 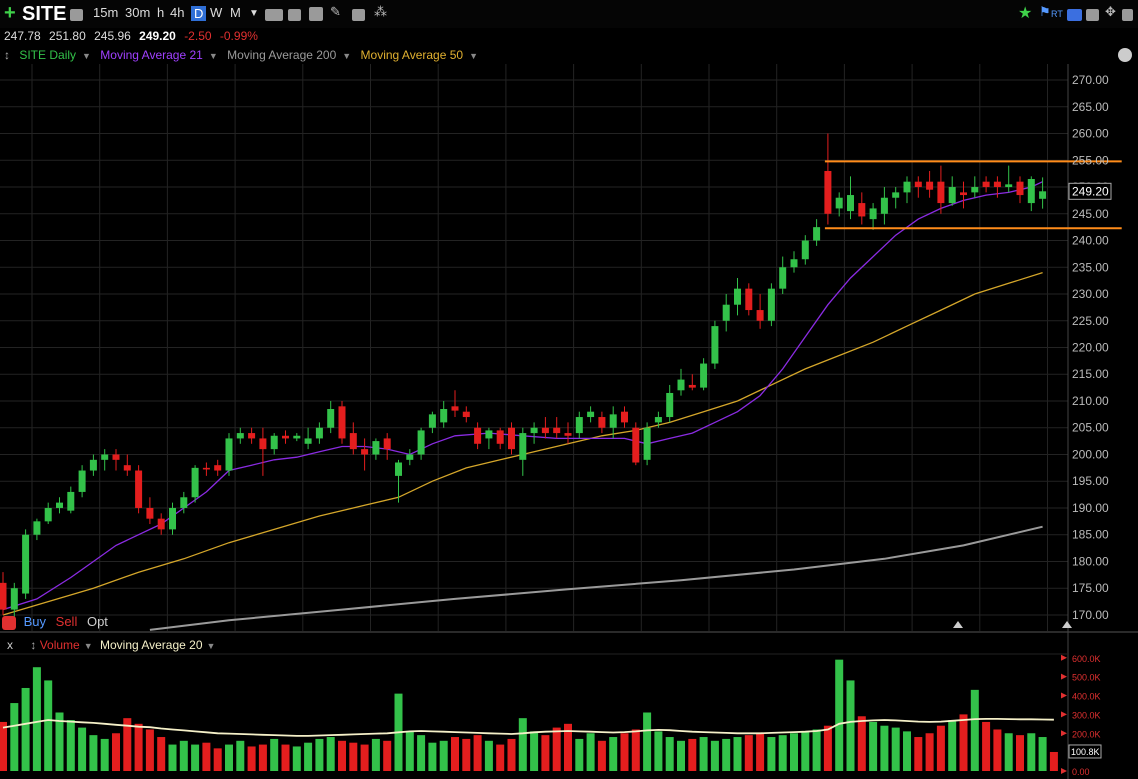 I want to click on settings-icon, so click(x=1127, y=13).